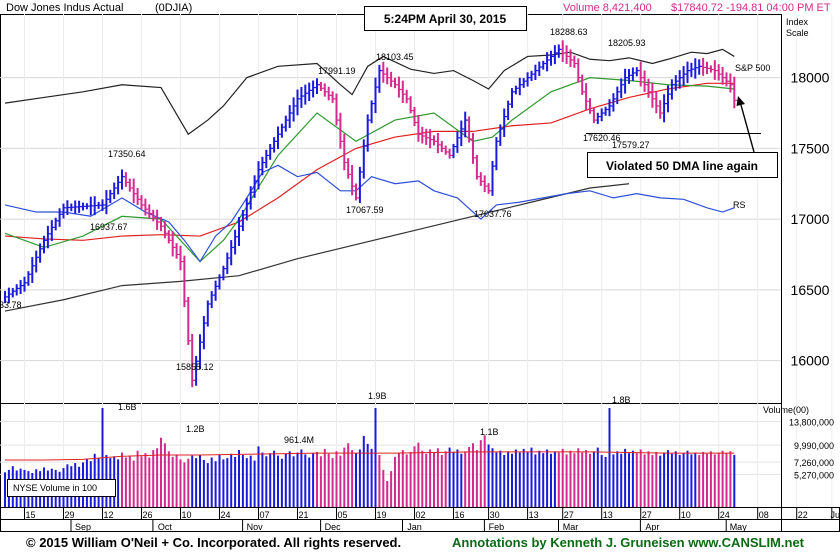 Image resolution: width=840 pixels, height=556 pixels. What do you see at coordinates (752, 68) in the screenshot?
I see `sp500-label: S&P 500` at bounding box center [752, 68].